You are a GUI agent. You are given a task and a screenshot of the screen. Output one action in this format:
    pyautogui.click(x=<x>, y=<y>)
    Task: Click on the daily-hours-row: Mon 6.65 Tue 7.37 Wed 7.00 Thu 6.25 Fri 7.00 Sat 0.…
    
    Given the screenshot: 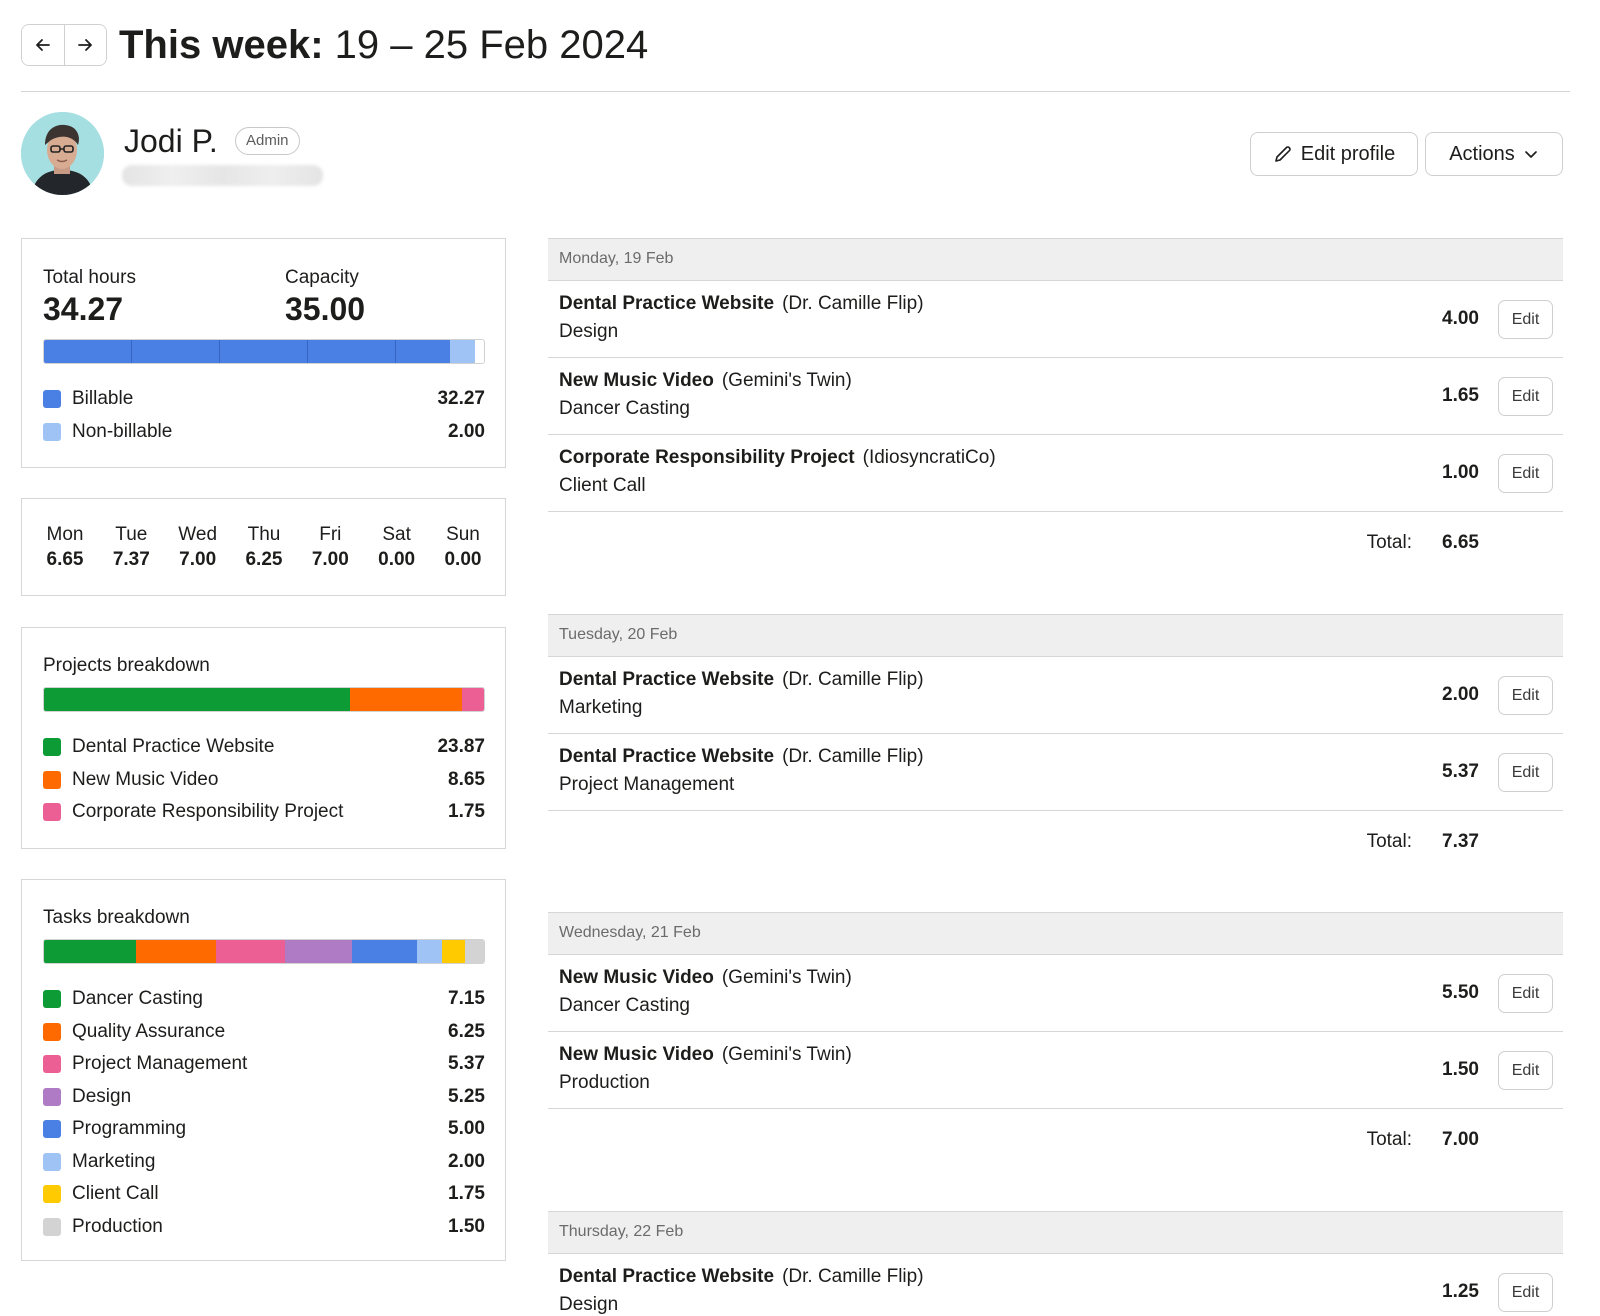 What is the action you would take?
    pyautogui.click(x=264, y=548)
    